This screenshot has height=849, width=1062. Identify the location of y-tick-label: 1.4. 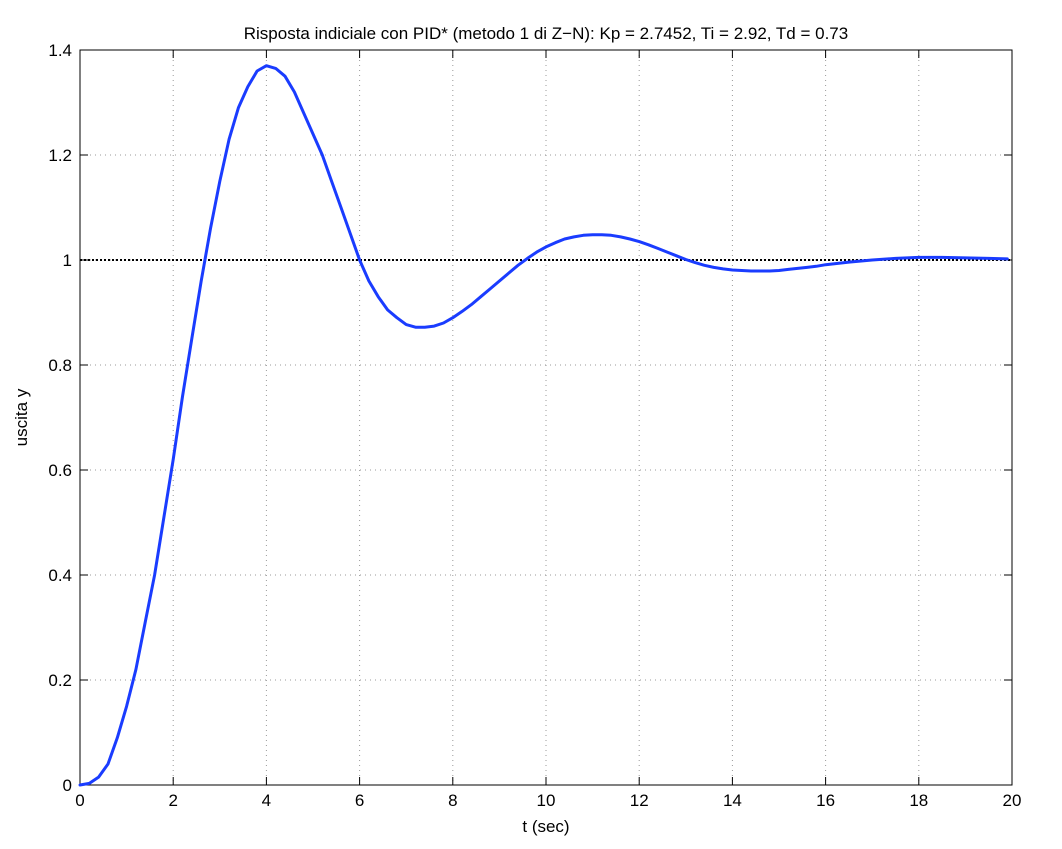
(60, 50).